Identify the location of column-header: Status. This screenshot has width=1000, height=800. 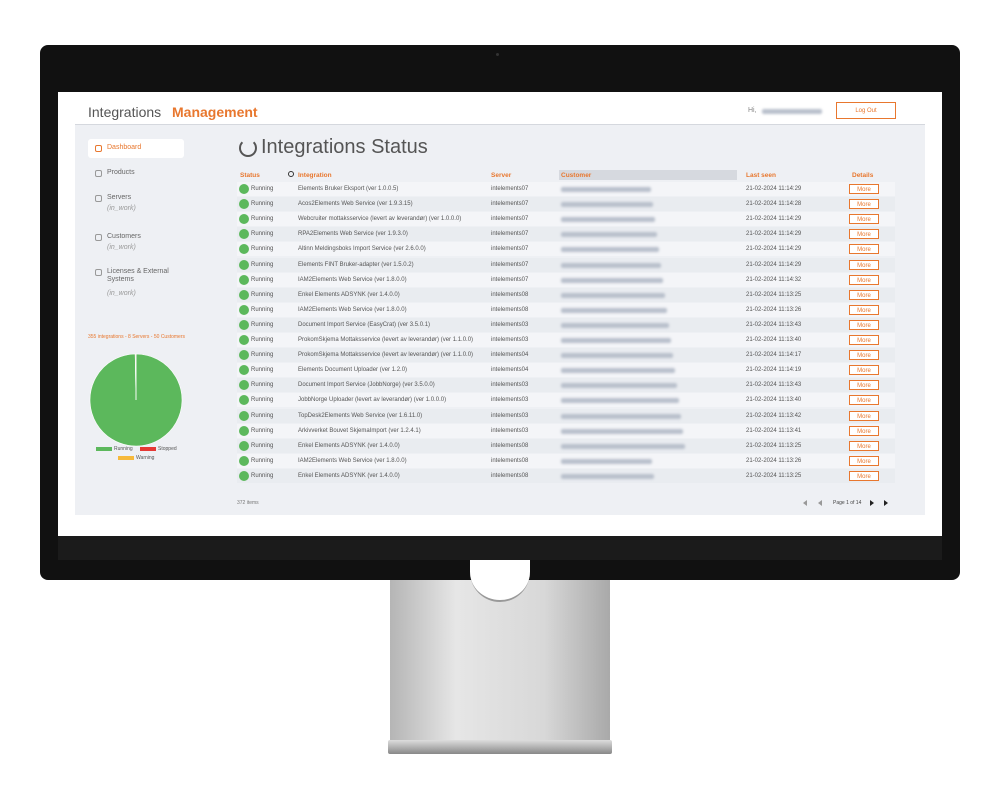
(250, 175).